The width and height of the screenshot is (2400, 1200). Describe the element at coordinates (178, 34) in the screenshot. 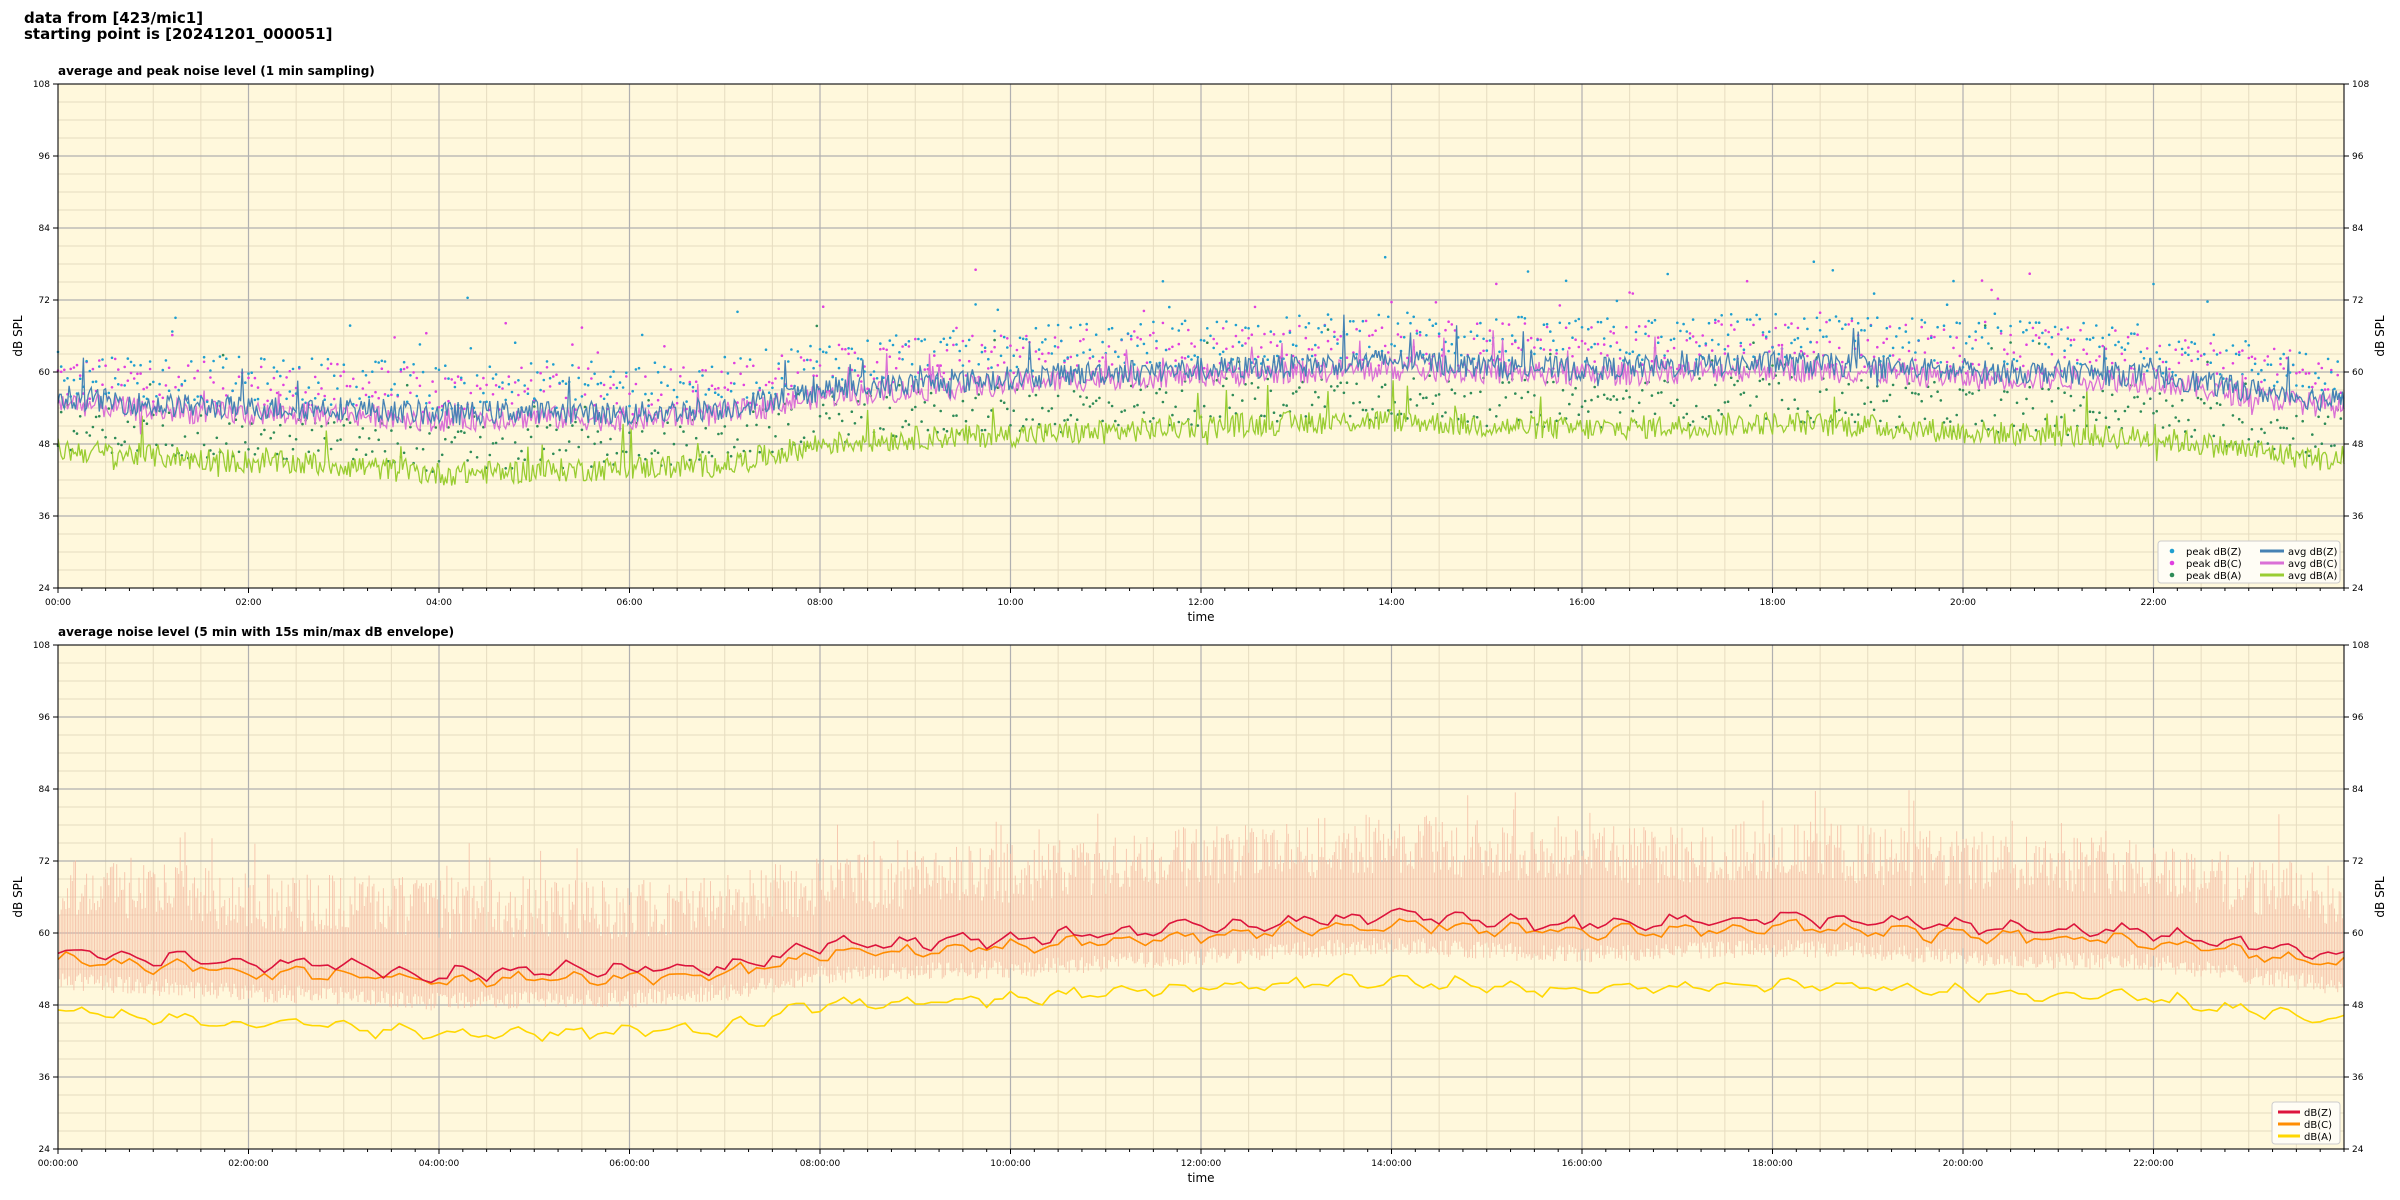

I see `header-start: starting point is [20241201_000051]` at that location.